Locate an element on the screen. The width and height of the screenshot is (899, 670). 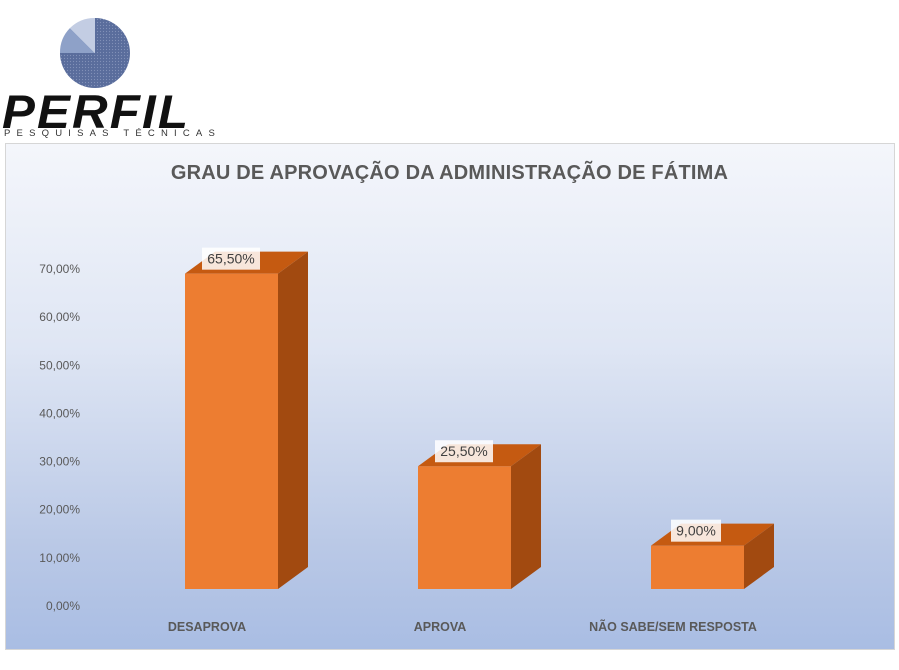
y-tick-label: 0,00% is located at coordinates (63, 606).